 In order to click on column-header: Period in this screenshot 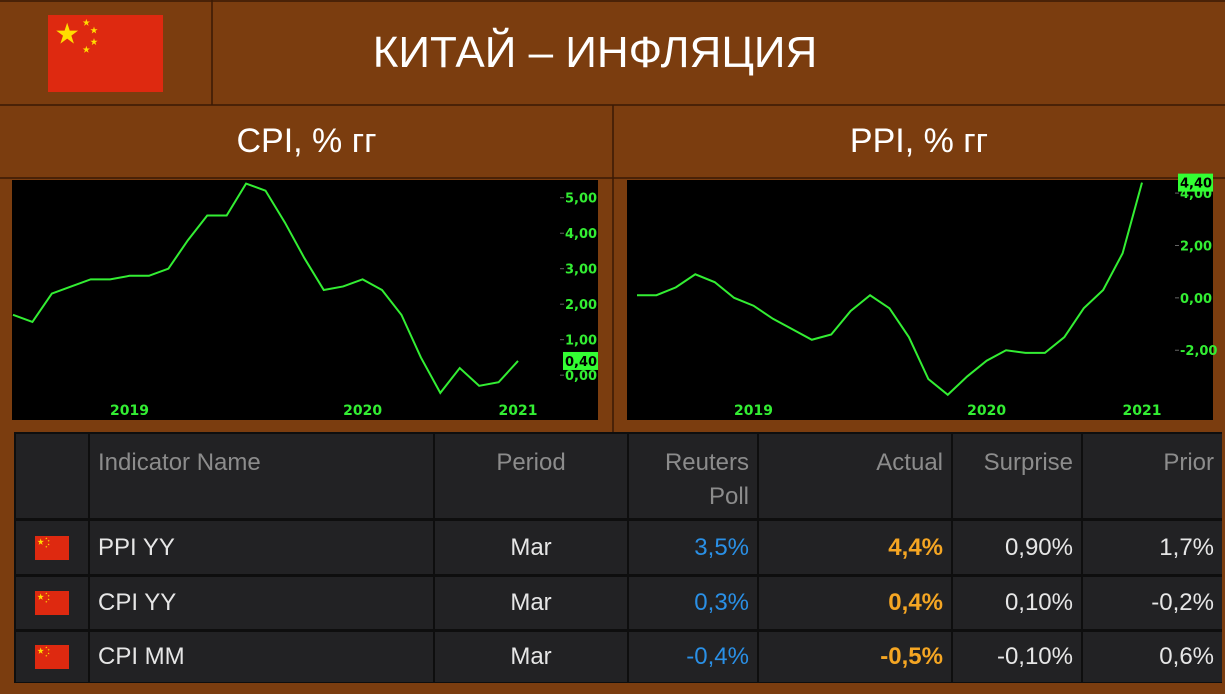, I will do `click(531, 476)`.